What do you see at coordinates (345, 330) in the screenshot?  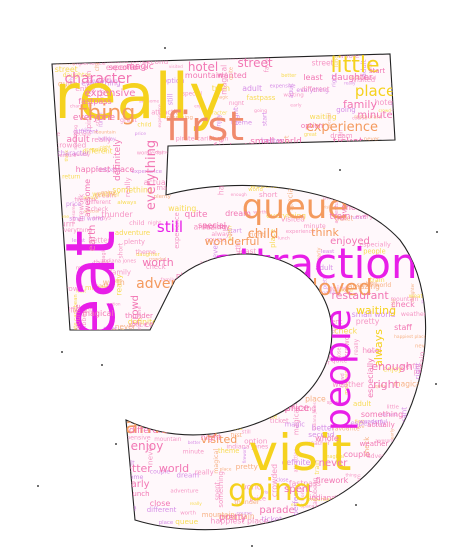 I see `filler-word: check` at bounding box center [345, 330].